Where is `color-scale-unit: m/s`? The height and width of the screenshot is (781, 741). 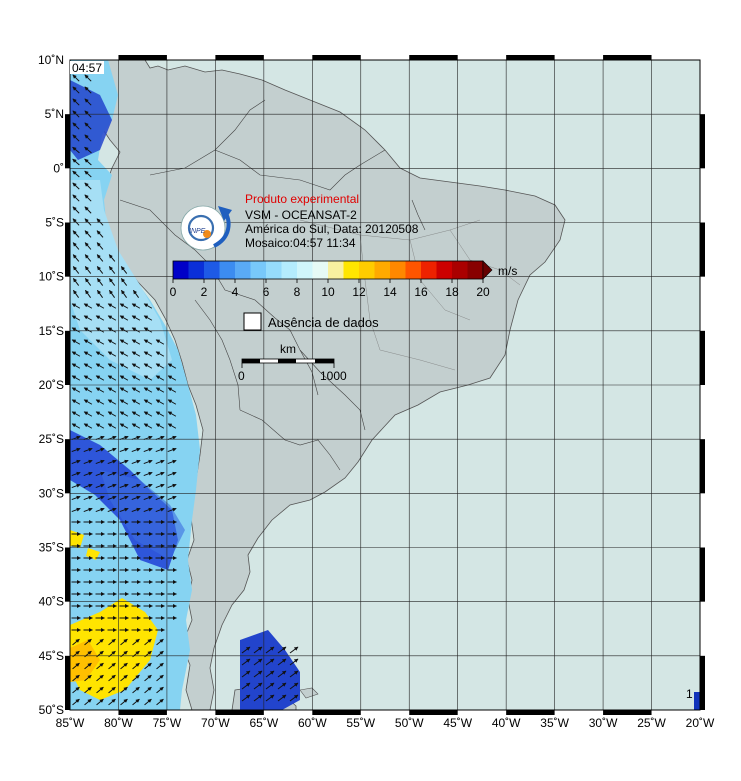 color-scale-unit: m/s is located at coordinates (507, 271).